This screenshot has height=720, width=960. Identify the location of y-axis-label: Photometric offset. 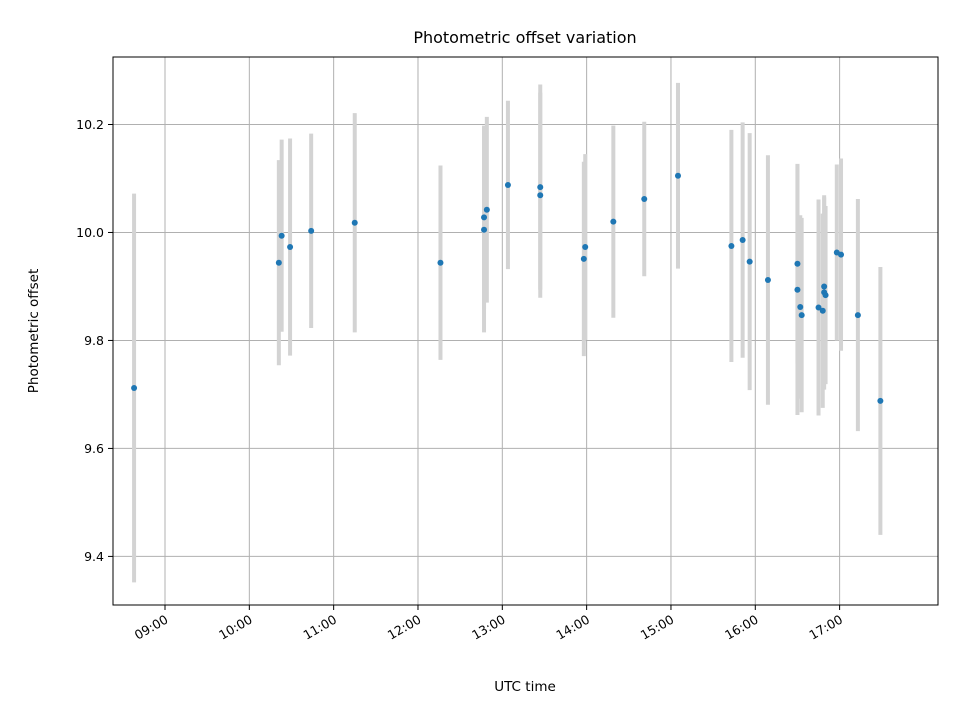
(34, 331).